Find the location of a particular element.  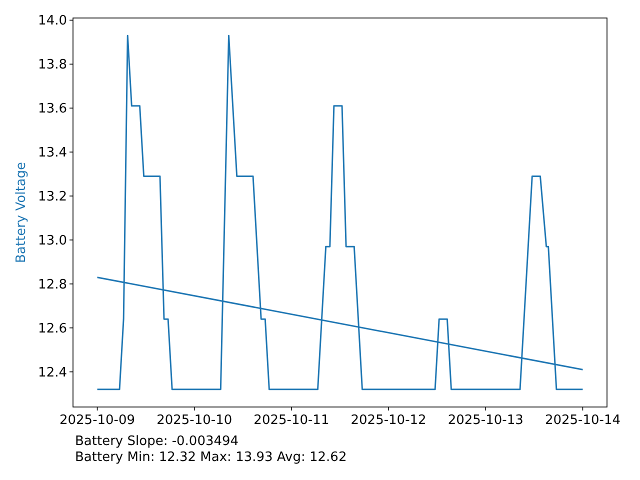

y-tick-label: 12.4 is located at coordinates (52, 372).